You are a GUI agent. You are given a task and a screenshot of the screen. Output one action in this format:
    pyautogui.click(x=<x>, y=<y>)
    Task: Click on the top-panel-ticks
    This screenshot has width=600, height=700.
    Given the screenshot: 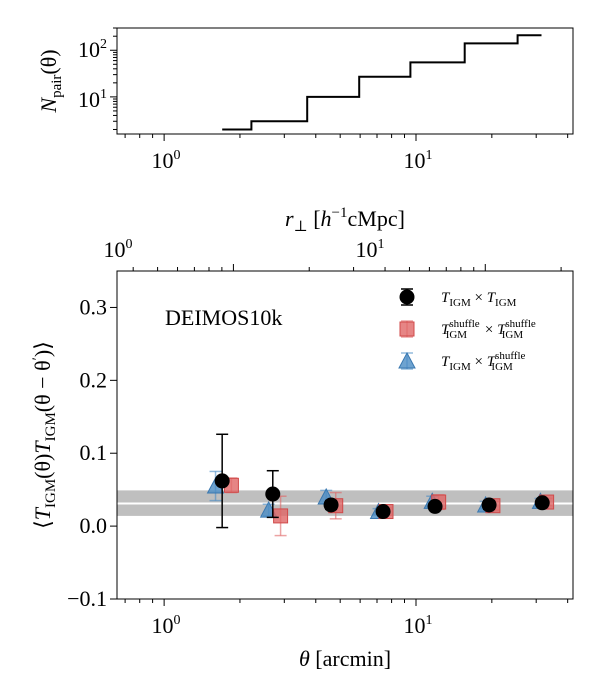 What is the action you would take?
    pyautogui.click(x=339, y=84)
    